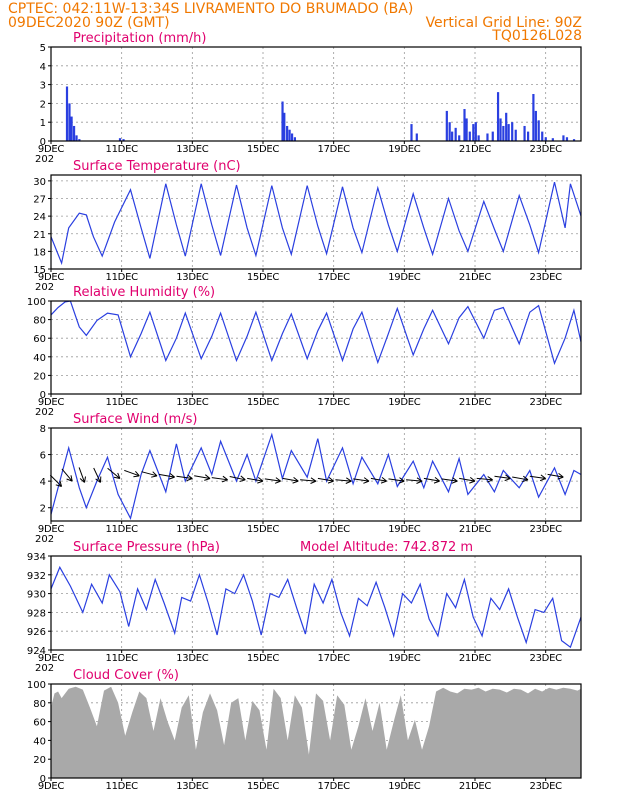  Describe the element at coordinates (39, 200) in the screenshot. I see `temp-ytick-label: 27` at that location.